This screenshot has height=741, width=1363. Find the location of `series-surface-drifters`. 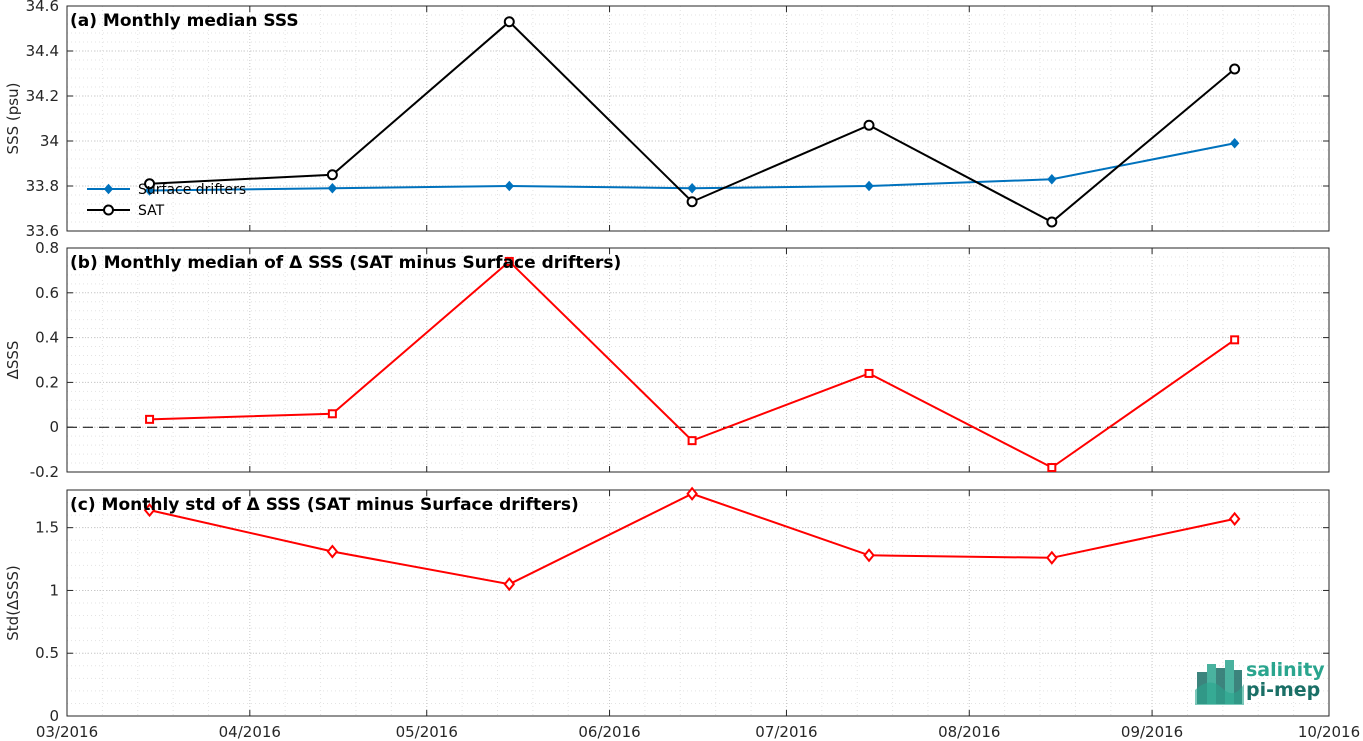

series-surface-drifters is located at coordinates (692, 166).